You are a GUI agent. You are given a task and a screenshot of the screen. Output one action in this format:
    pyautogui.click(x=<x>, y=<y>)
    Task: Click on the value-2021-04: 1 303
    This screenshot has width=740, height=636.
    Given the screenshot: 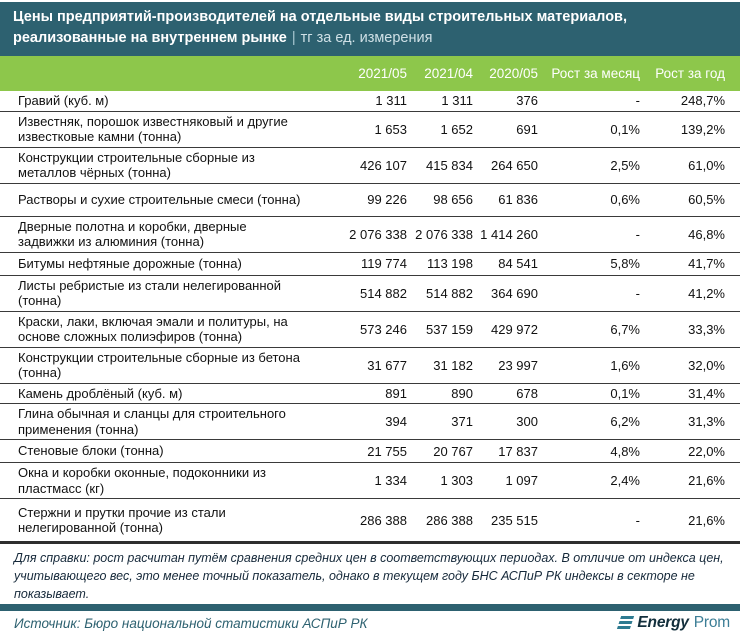 What is the action you would take?
    pyautogui.click(x=456, y=480)
    